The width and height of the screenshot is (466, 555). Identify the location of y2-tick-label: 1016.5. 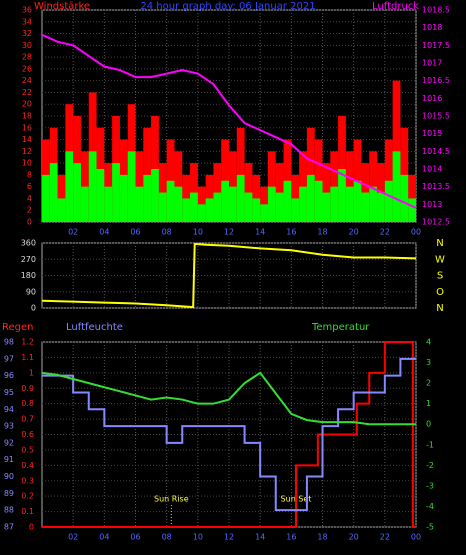
(436, 80).